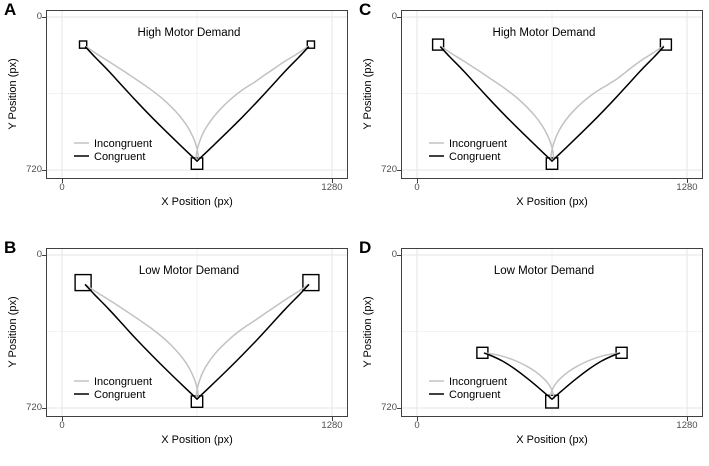 The width and height of the screenshot is (709, 466). What do you see at coordinates (365, 9) in the screenshot?
I see `panel-letter: C` at bounding box center [365, 9].